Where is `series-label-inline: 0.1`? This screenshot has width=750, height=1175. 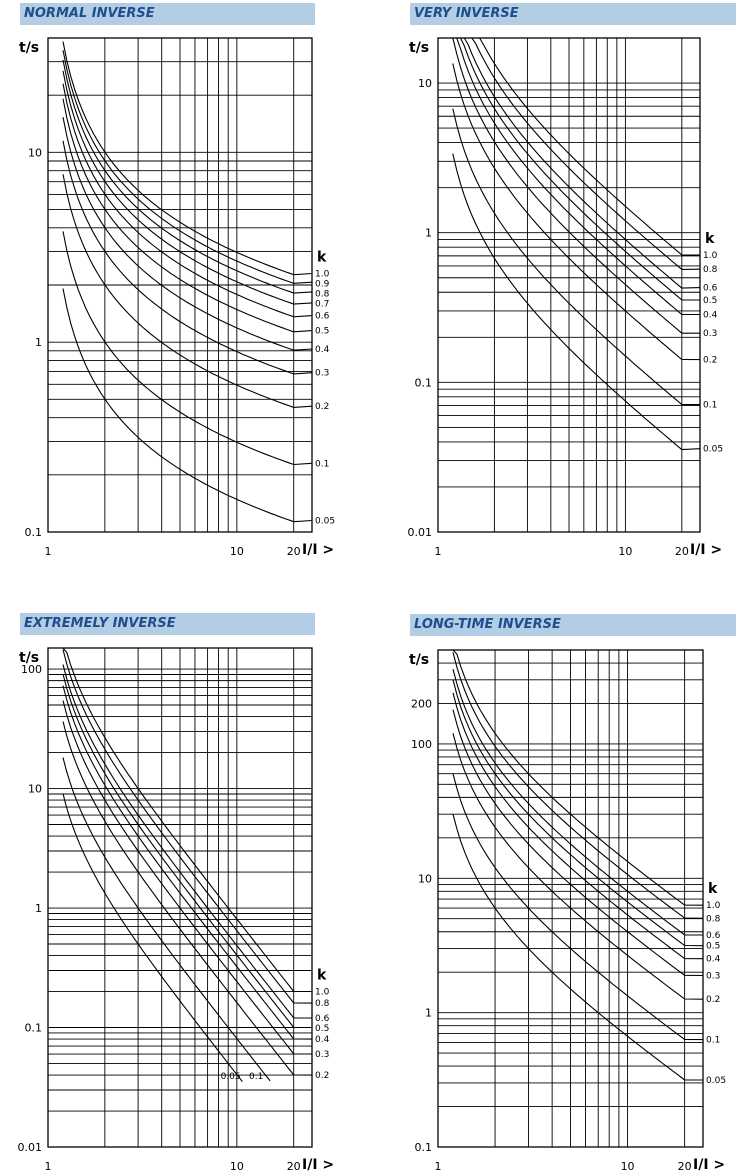 series-label-inline: 0.1 is located at coordinates (256, 1077).